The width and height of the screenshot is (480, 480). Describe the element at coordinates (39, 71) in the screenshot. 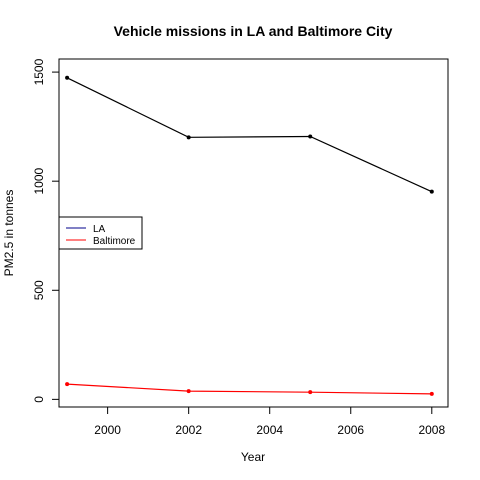

I see `y-tick-label: 1500` at that location.